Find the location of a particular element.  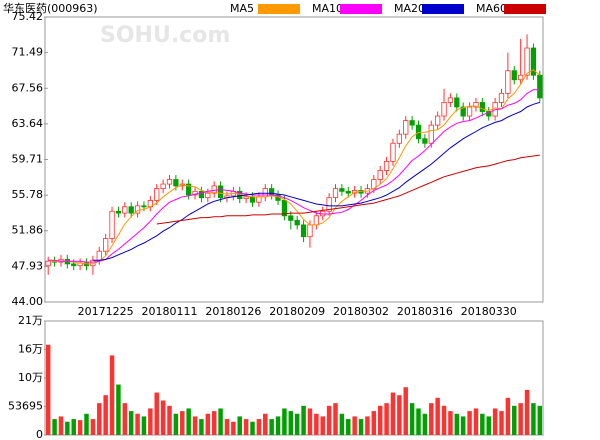

y-tick-label: 71.49 is located at coordinates (28, 52).